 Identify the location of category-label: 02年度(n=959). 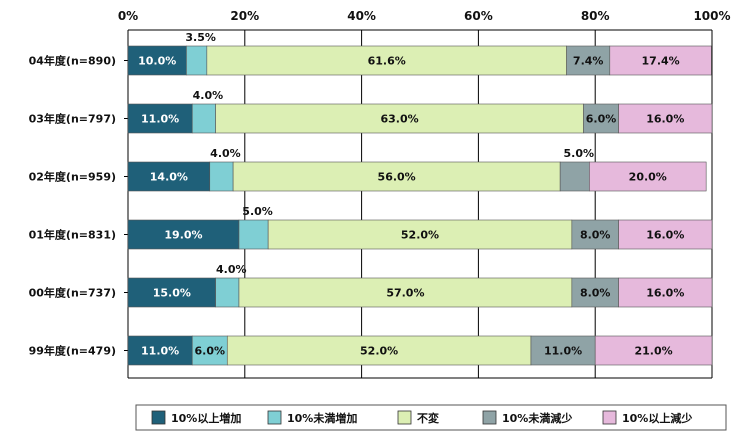
(72, 177).